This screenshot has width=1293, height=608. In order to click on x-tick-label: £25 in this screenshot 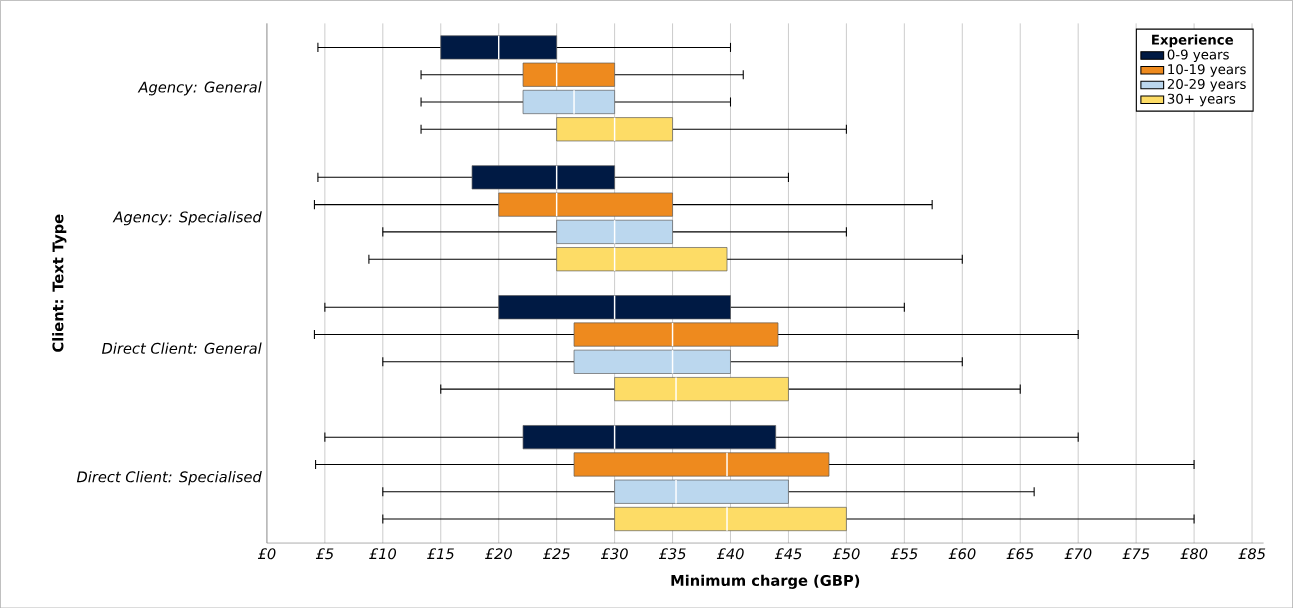, I will do `click(556, 554)`.